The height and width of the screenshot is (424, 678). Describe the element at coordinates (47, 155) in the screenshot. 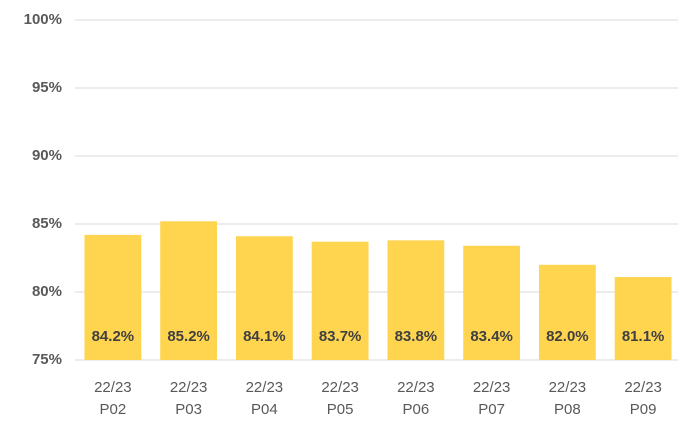

I see `y-tick-label: 90%` at that location.